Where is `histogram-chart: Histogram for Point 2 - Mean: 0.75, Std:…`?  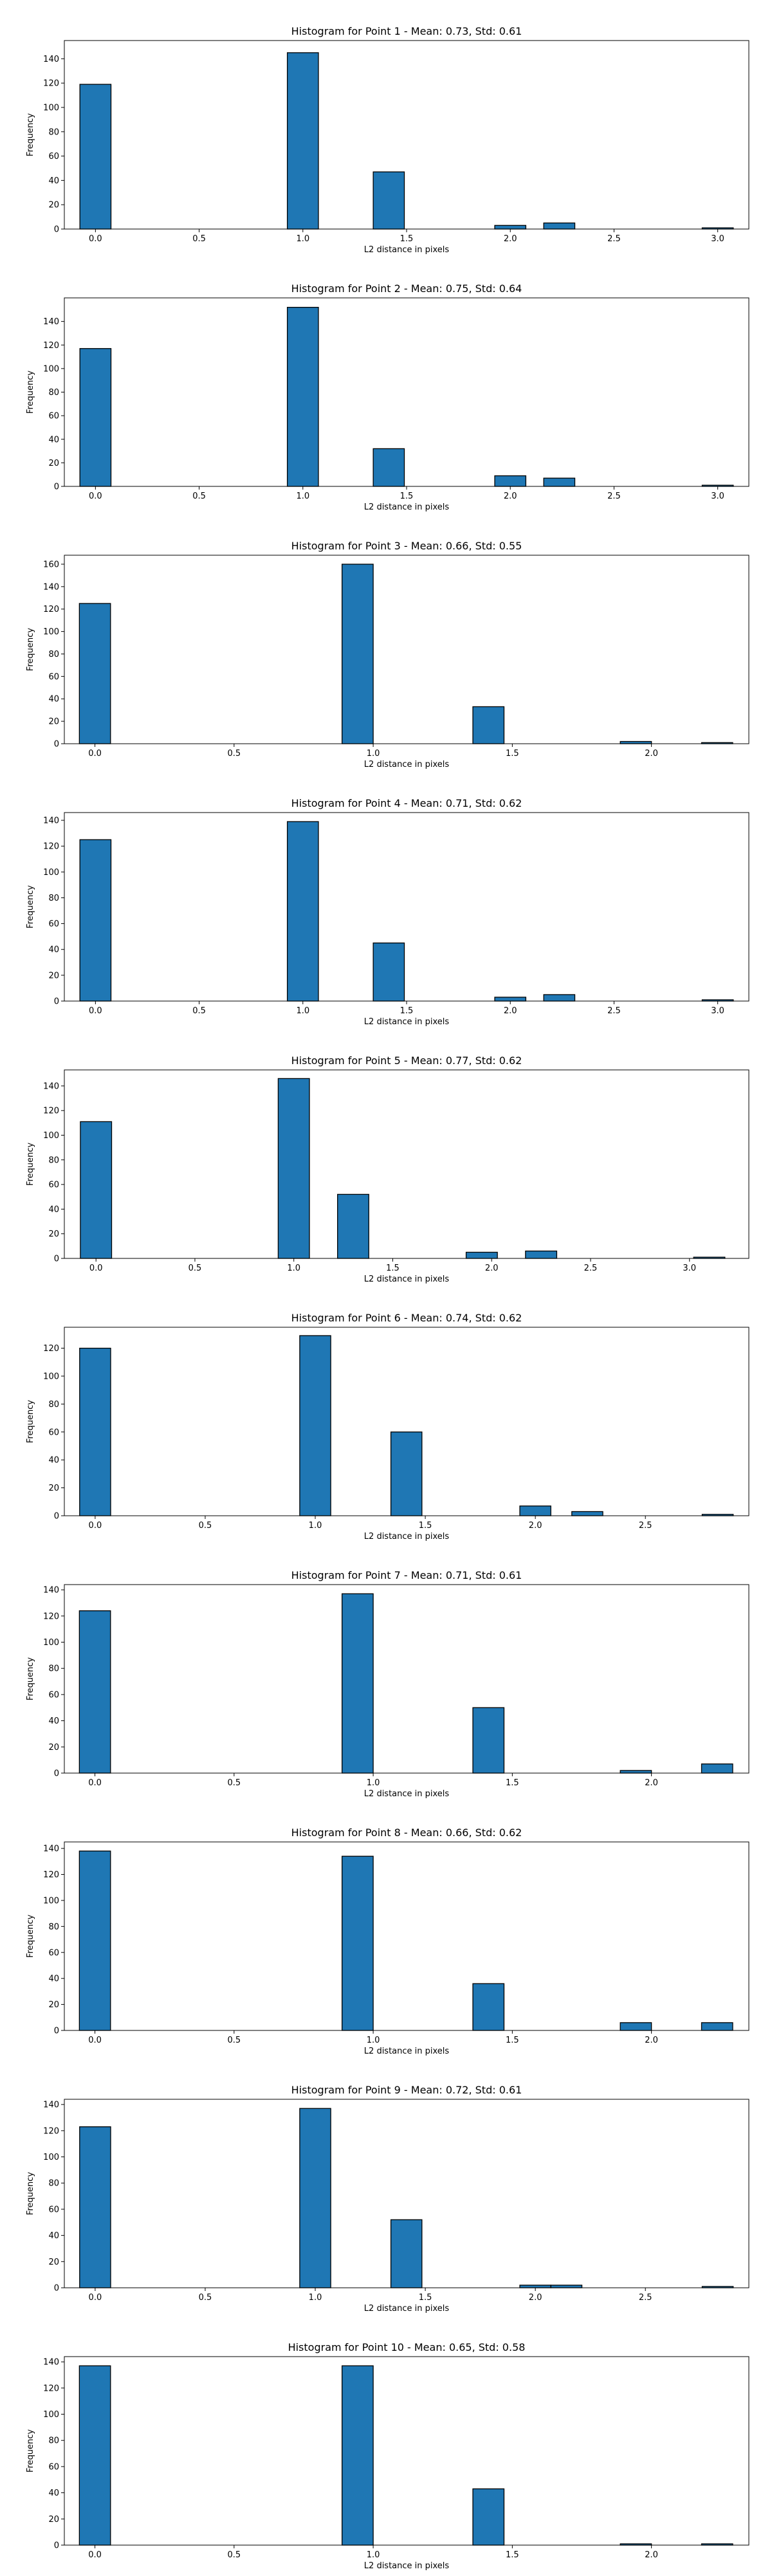
histogram-chart: Histogram for Point 2 - Mean: 0.75, Std:… is located at coordinates (387, 397).